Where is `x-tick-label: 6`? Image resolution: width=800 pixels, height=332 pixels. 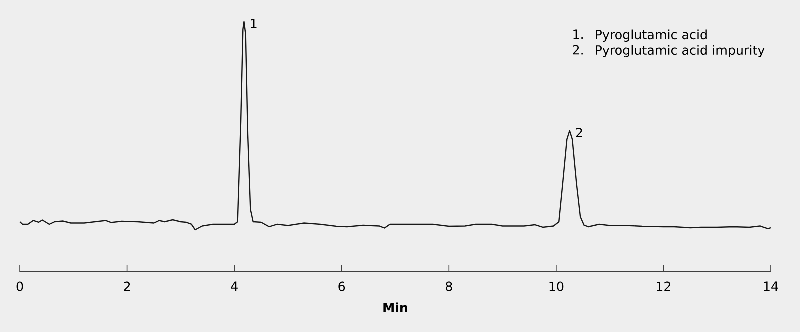 x-tick-label: 6 is located at coordinates (342, 287).